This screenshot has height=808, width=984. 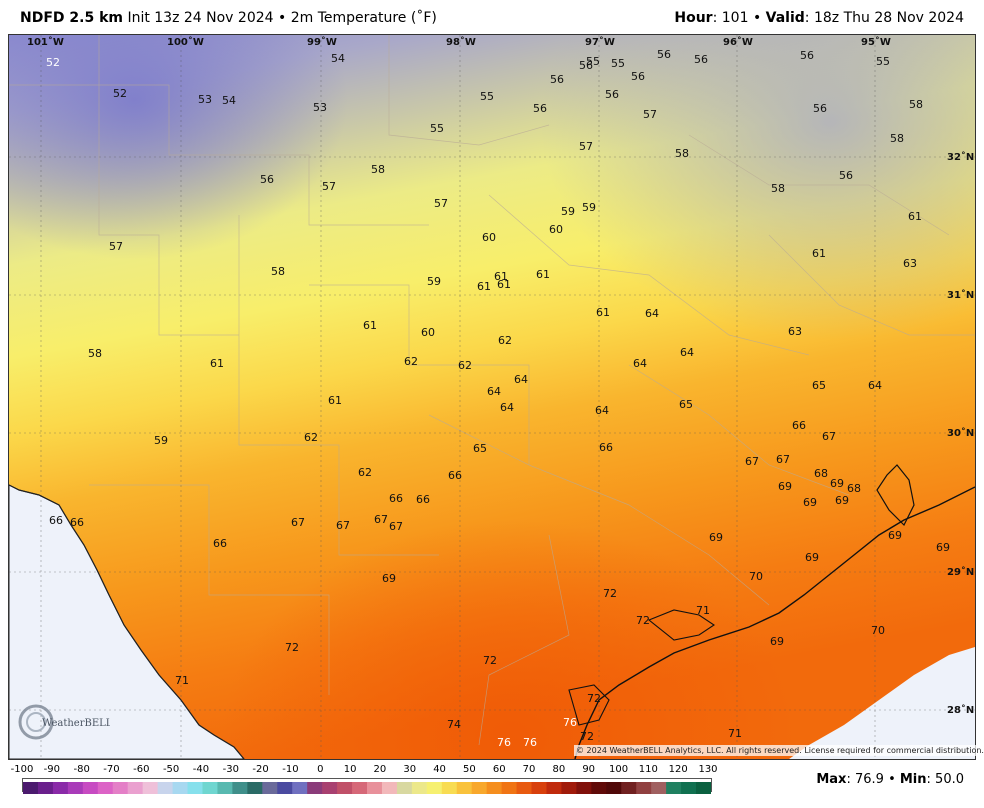 What do you see at coordinates (469, 769) in the screenshot?
I see `legend-tick-label: 50` at bounding box center [469, 769].